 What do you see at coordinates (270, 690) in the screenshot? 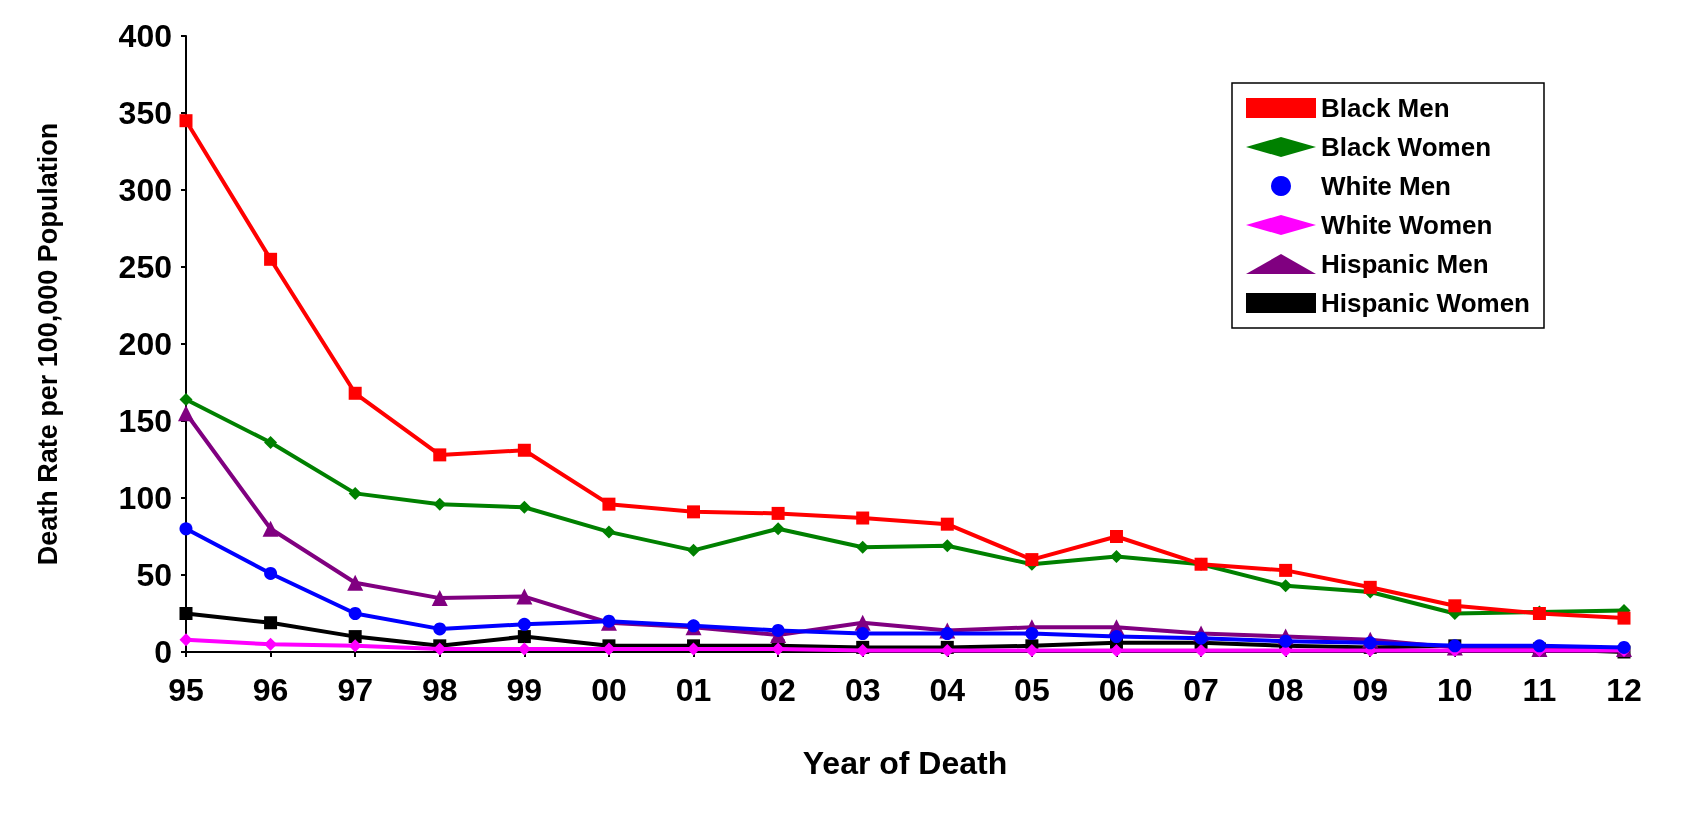
I see `x-tick-label: 96` at bounding box center [270, 690].